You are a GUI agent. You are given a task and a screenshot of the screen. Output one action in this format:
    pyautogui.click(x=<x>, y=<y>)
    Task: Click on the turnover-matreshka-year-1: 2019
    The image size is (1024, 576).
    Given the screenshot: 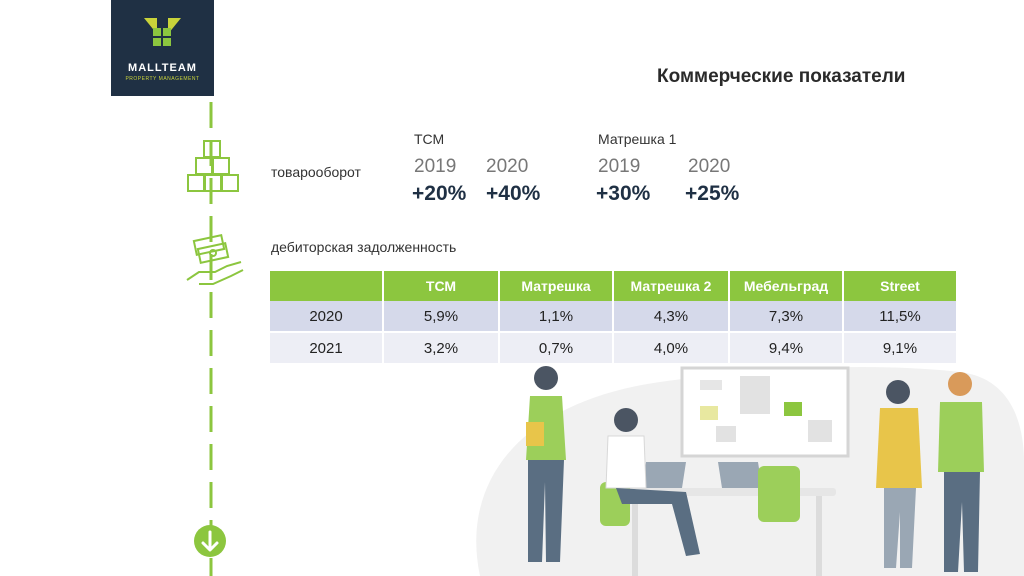 What is the action you would take?
    pyautogui.click(x=619, y=166)
    